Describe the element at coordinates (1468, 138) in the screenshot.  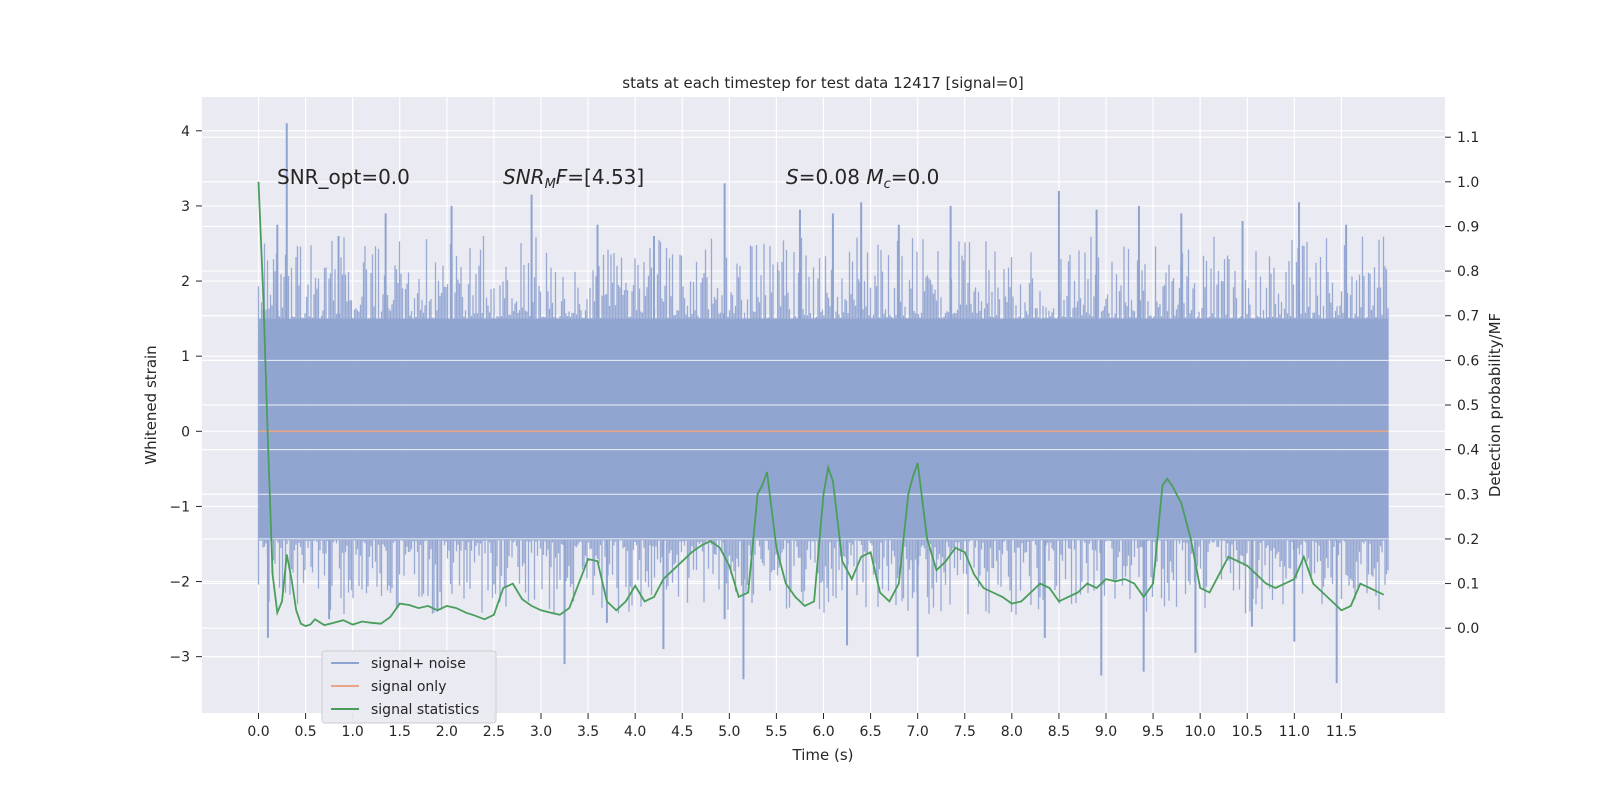
I see `y-right-tick-label-11: 1.1` at that location.